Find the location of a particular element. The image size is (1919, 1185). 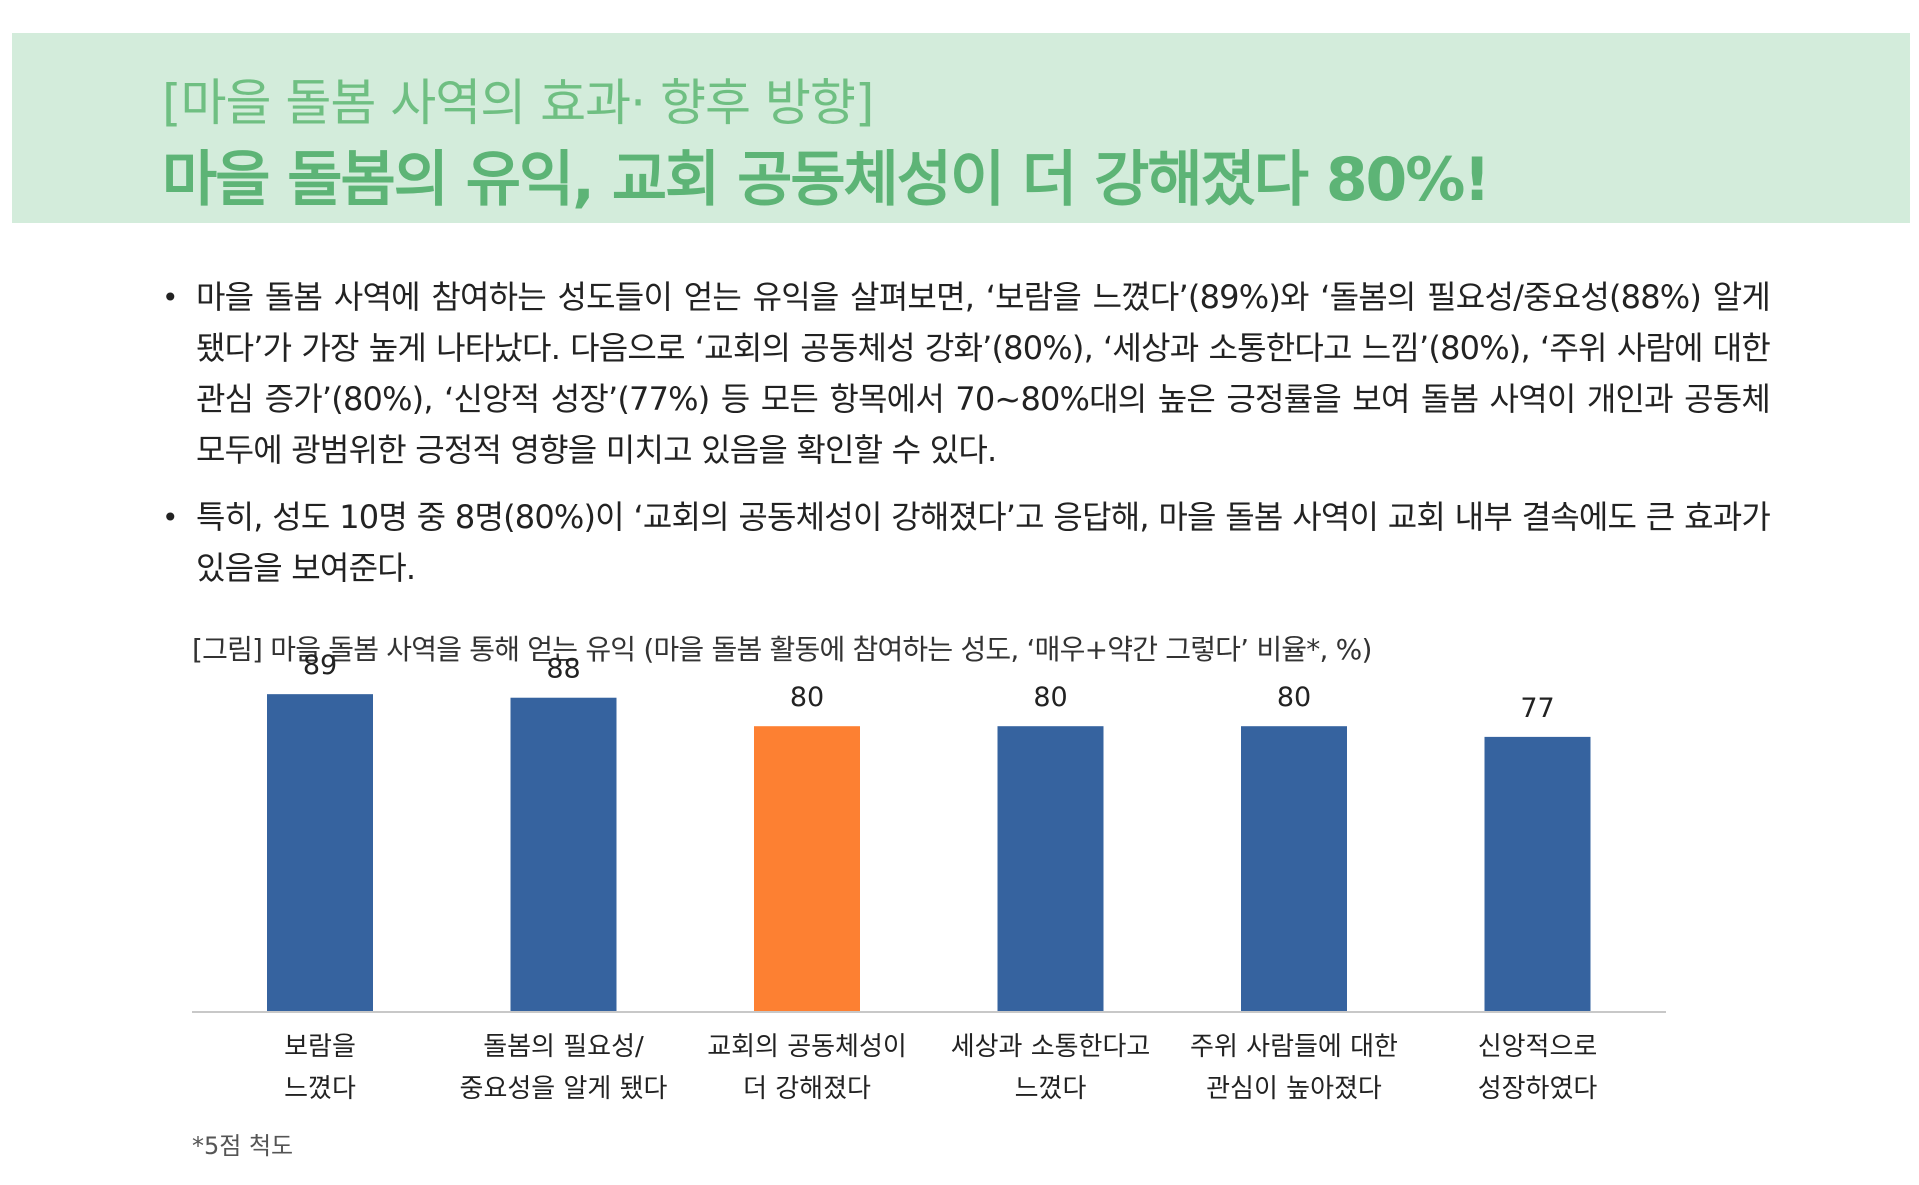

category-label: 성장하였다 is located at coordinates (1538, 1089).